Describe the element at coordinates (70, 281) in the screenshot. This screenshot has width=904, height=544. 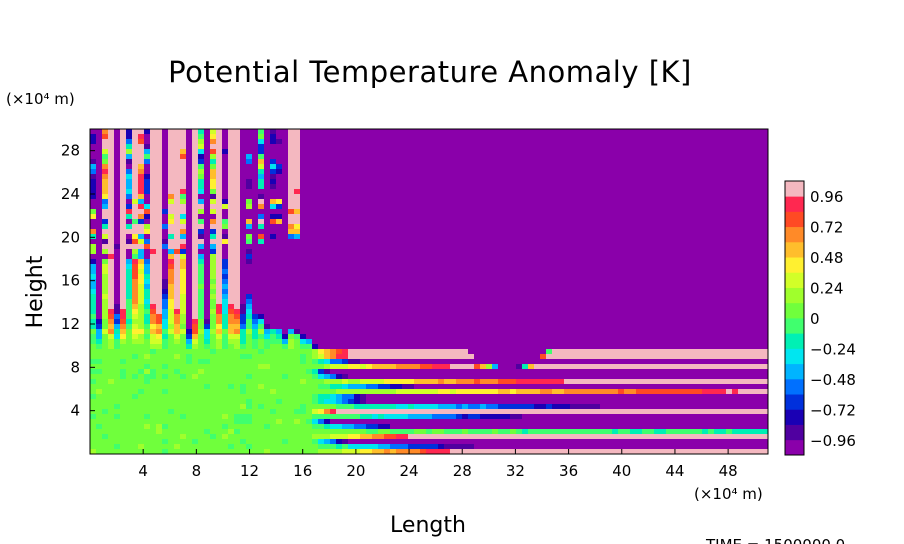
I see `y-tick-label: 16` at that location.